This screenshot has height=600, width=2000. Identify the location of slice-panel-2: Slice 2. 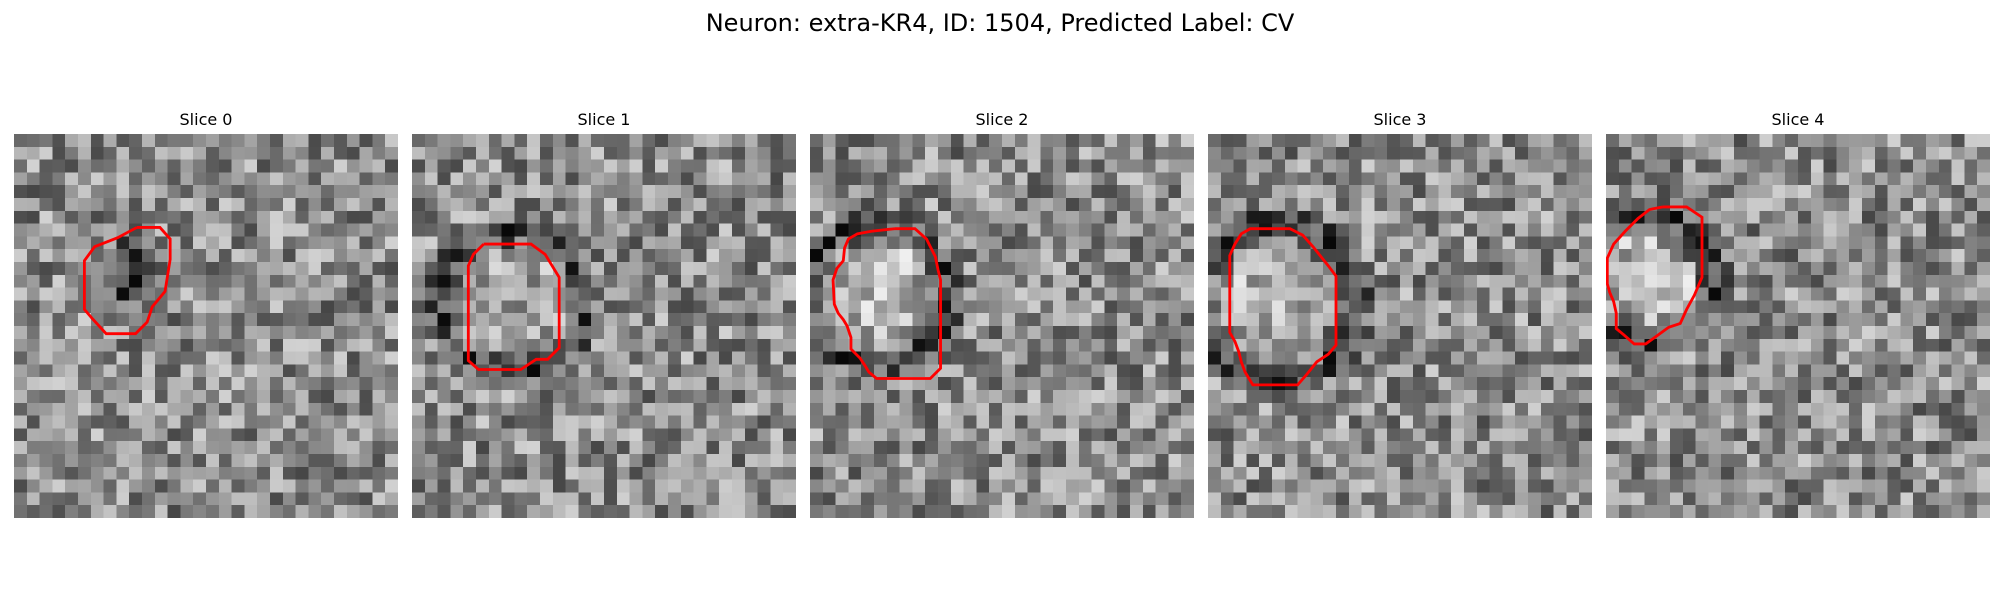
(1002, 312).